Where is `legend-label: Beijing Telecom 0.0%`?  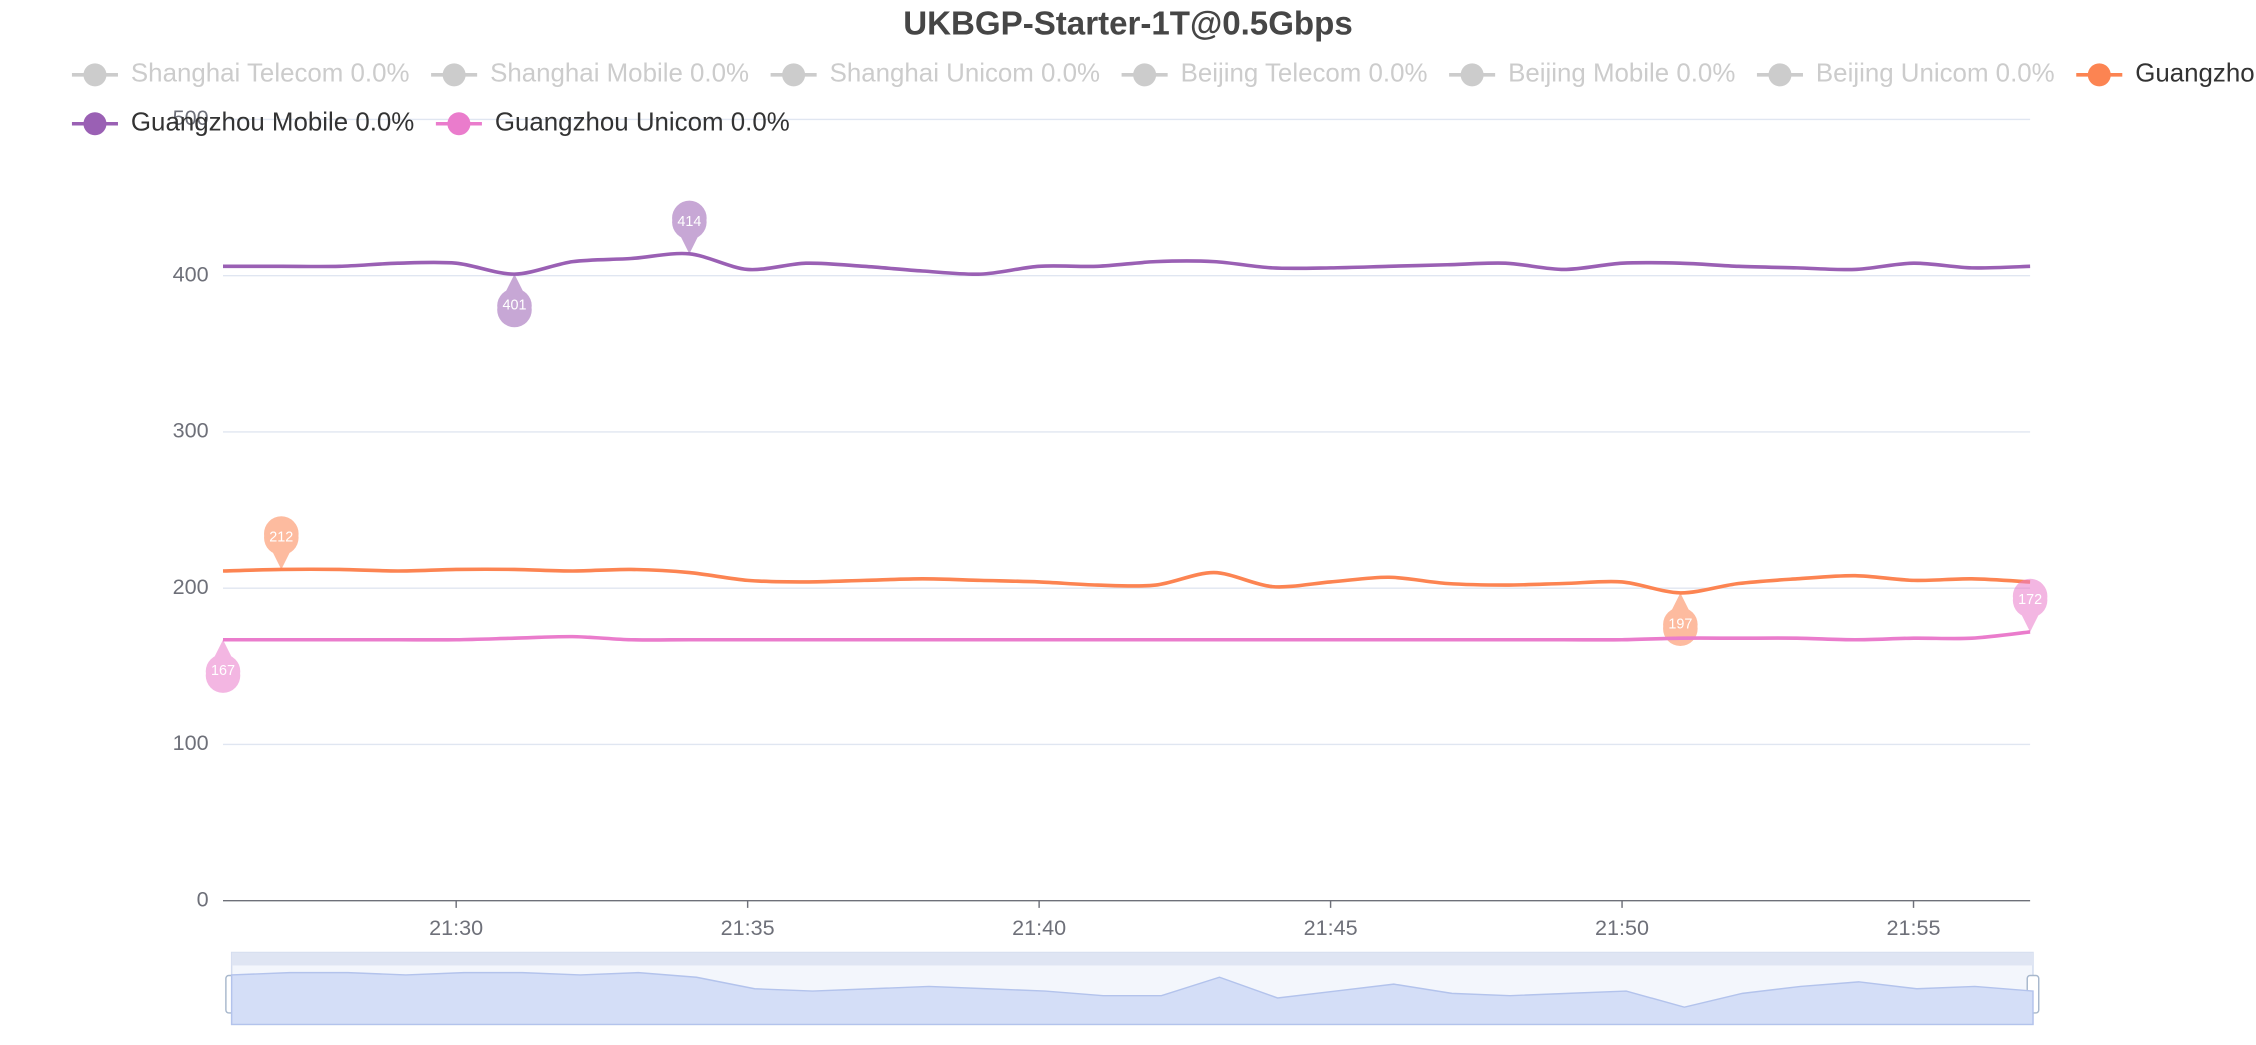
legend-label: Beijing Telecom 0.0% is located at coordinates (1304, 74).